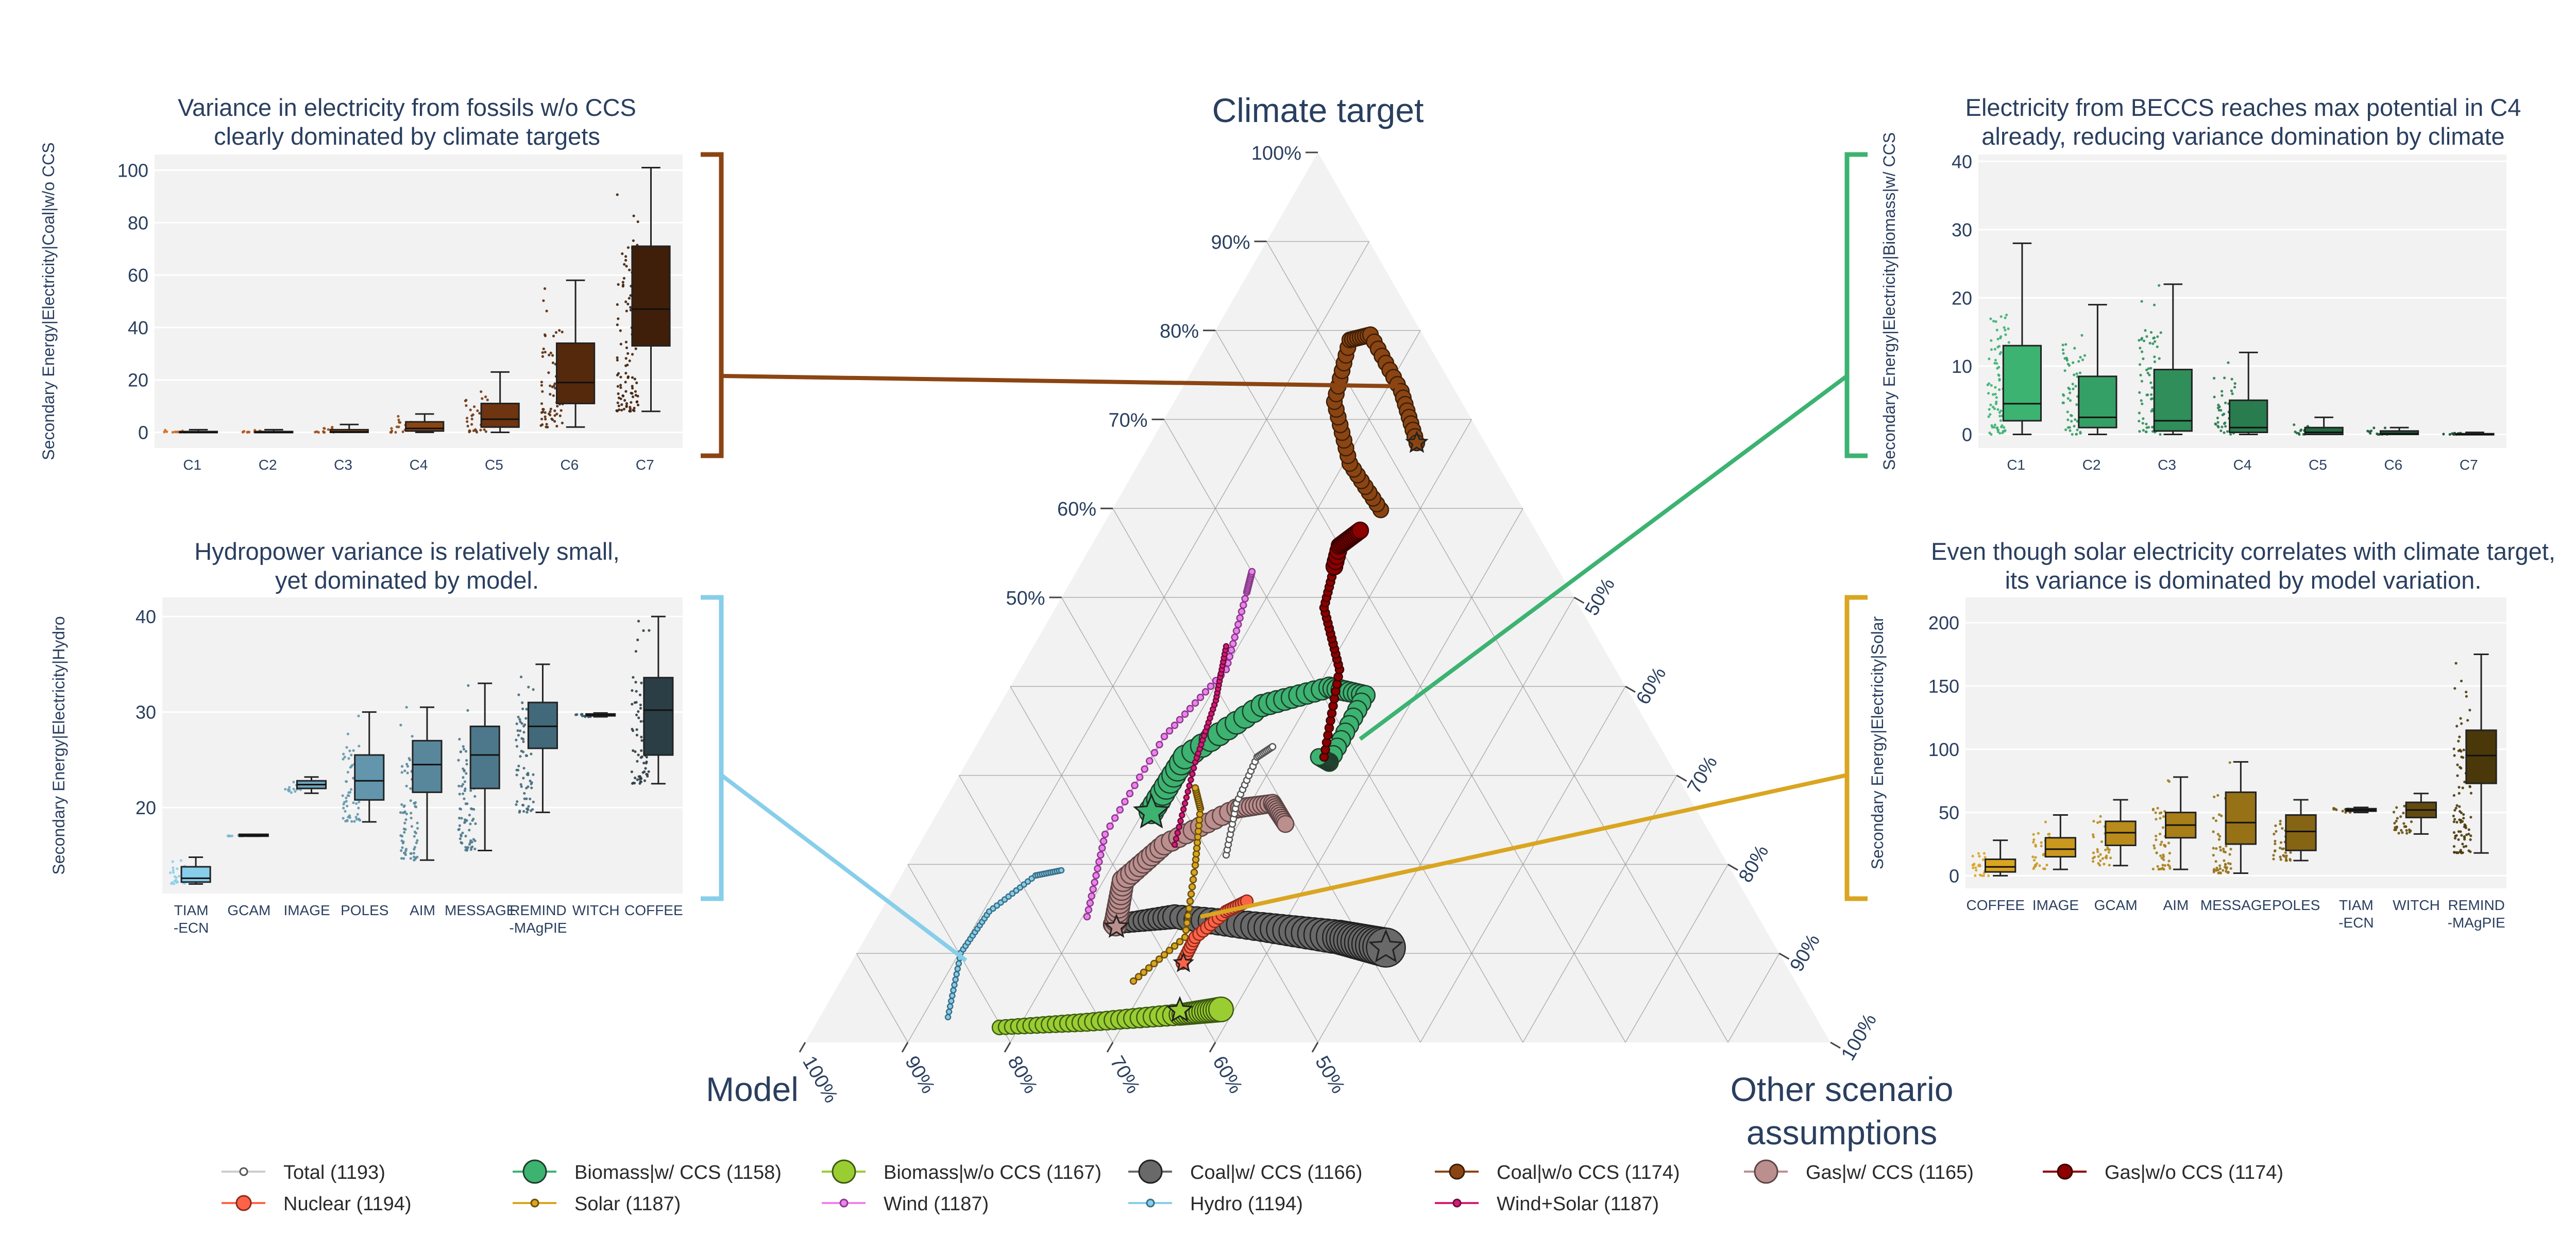 The height and width of the screenshot is (1236, 2576). Describe the element at coordinates (882, 998) in the screenshot. I see `grid-line-left` at that location.